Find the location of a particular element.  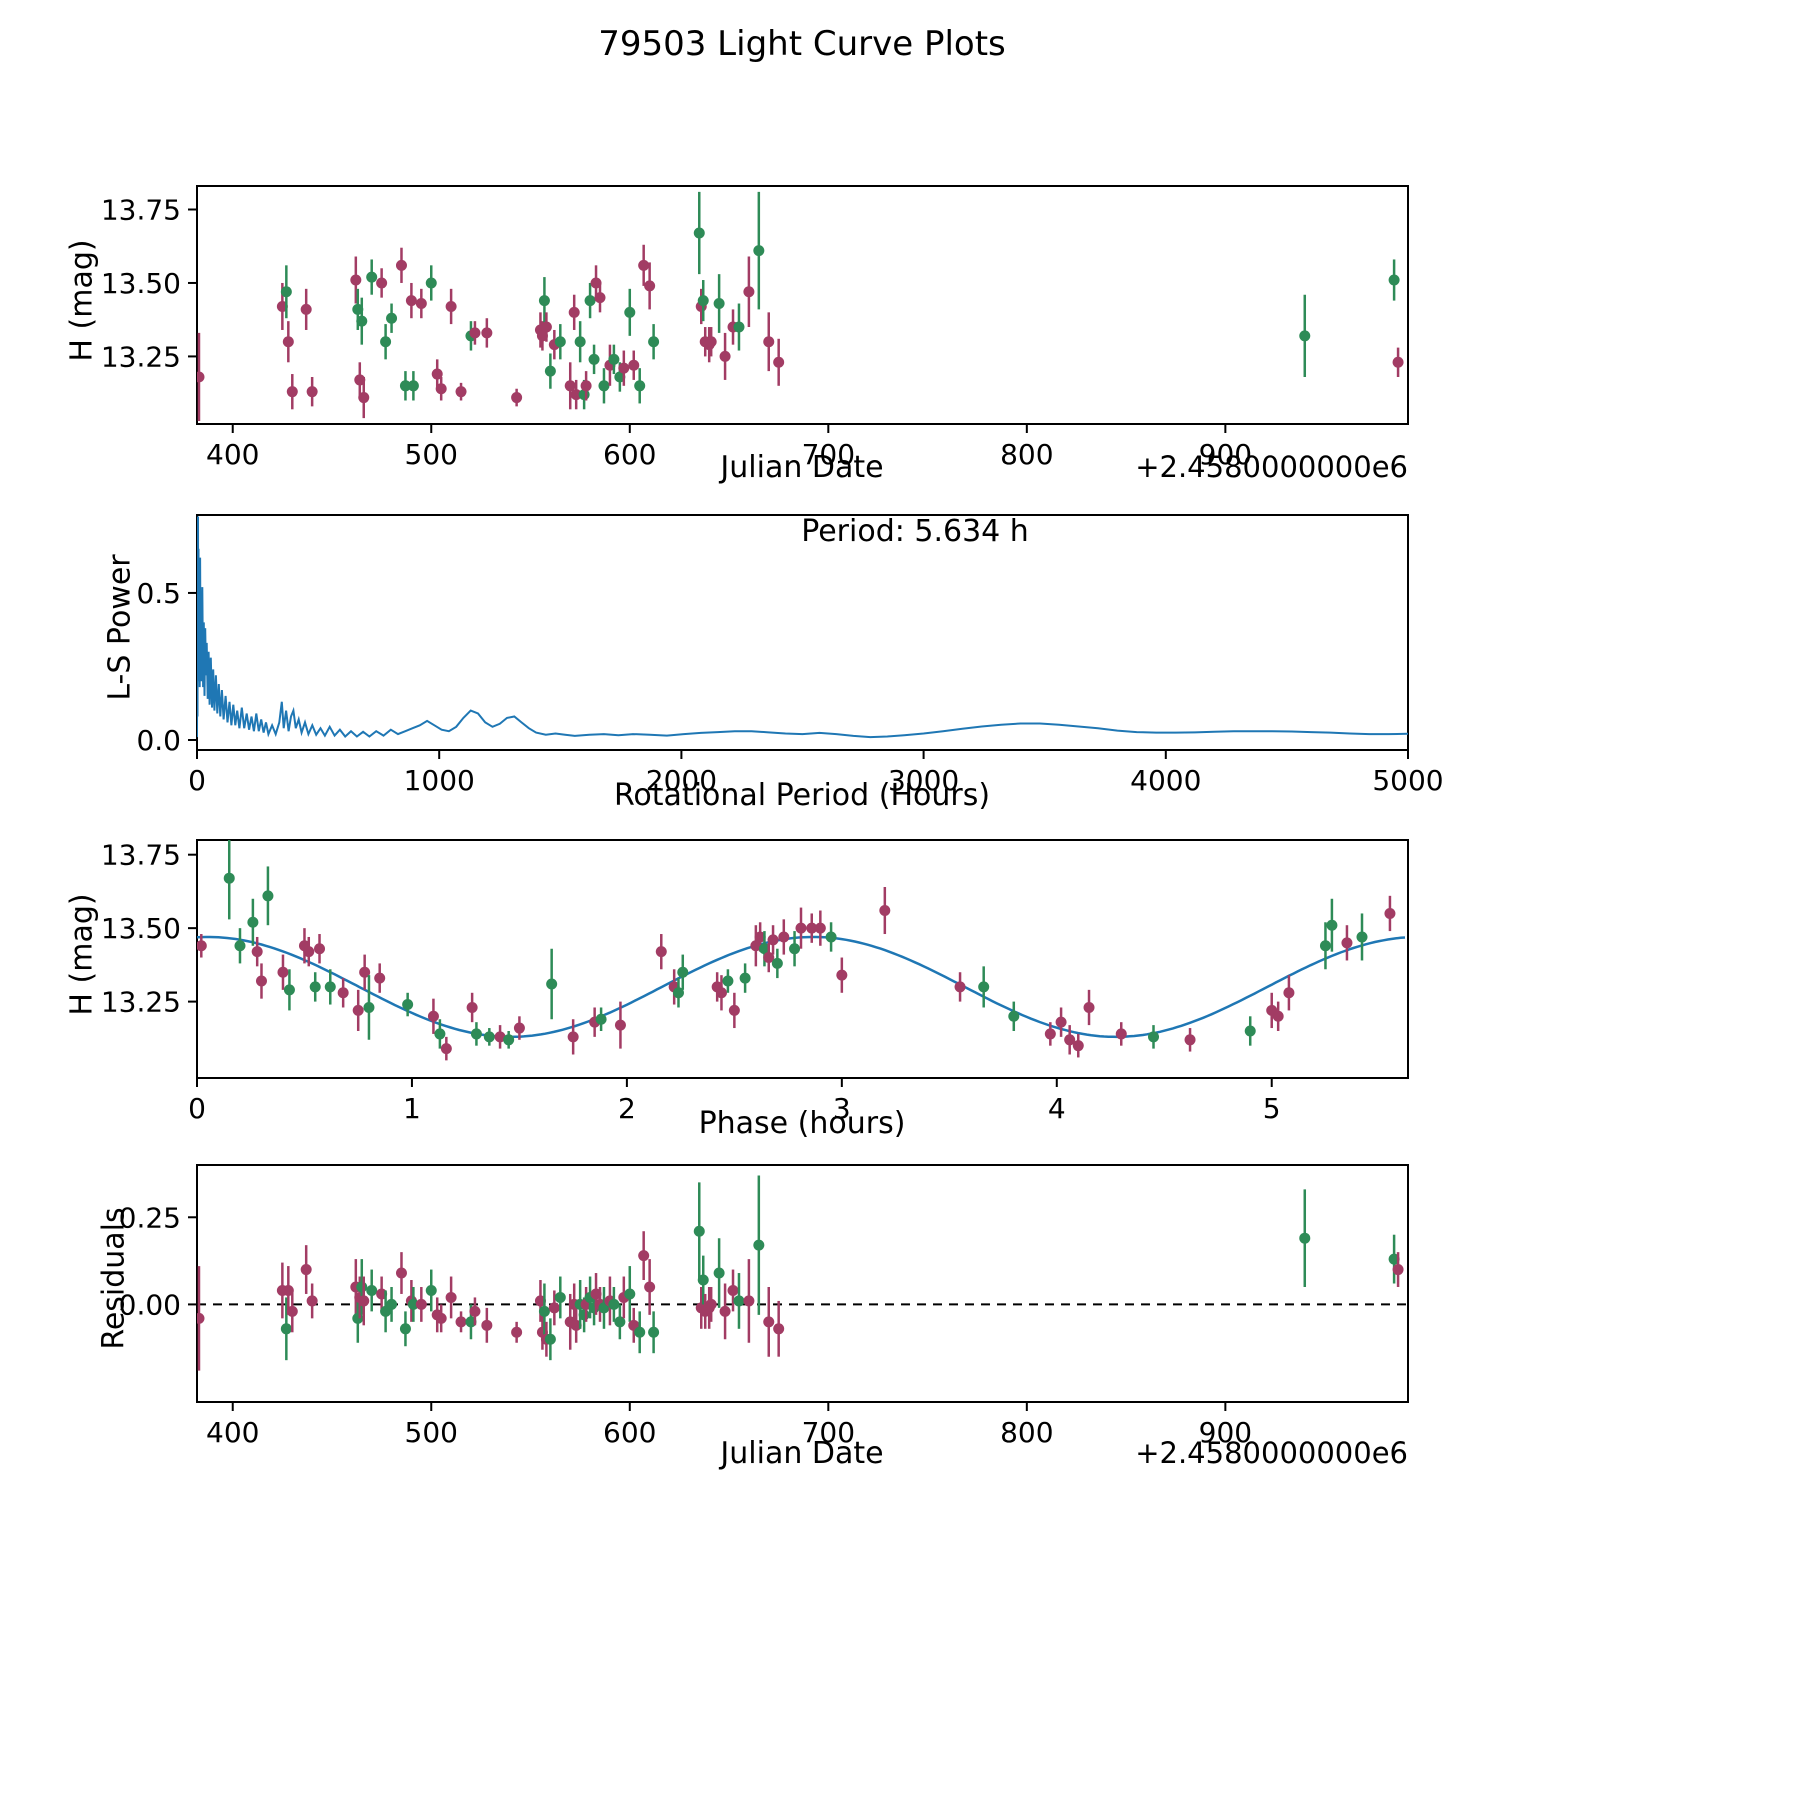

svg-text: 1000 is located at coordinates (439, 780).